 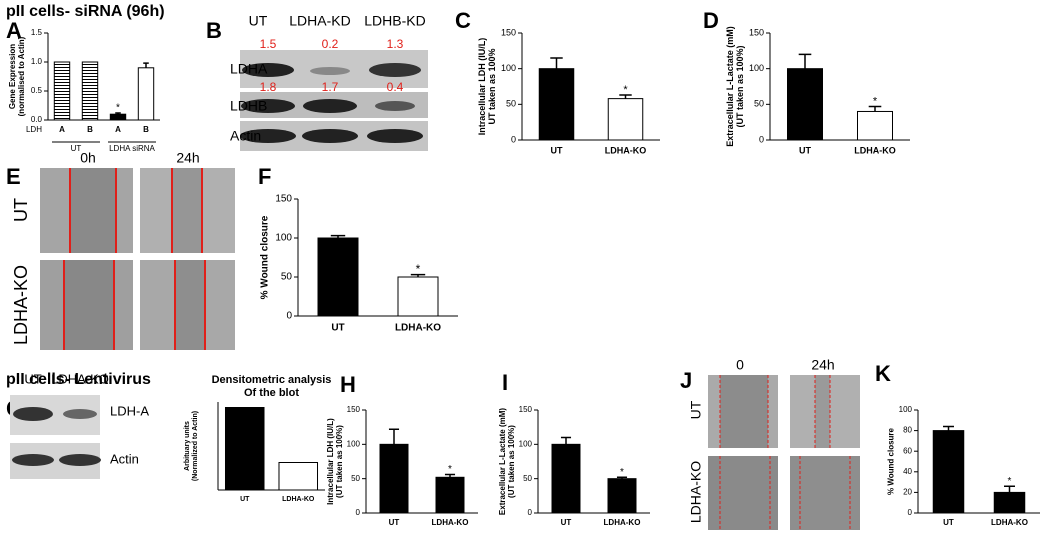 I want to click on lane-label: LDHA-KO, so click(x=80, y=378).